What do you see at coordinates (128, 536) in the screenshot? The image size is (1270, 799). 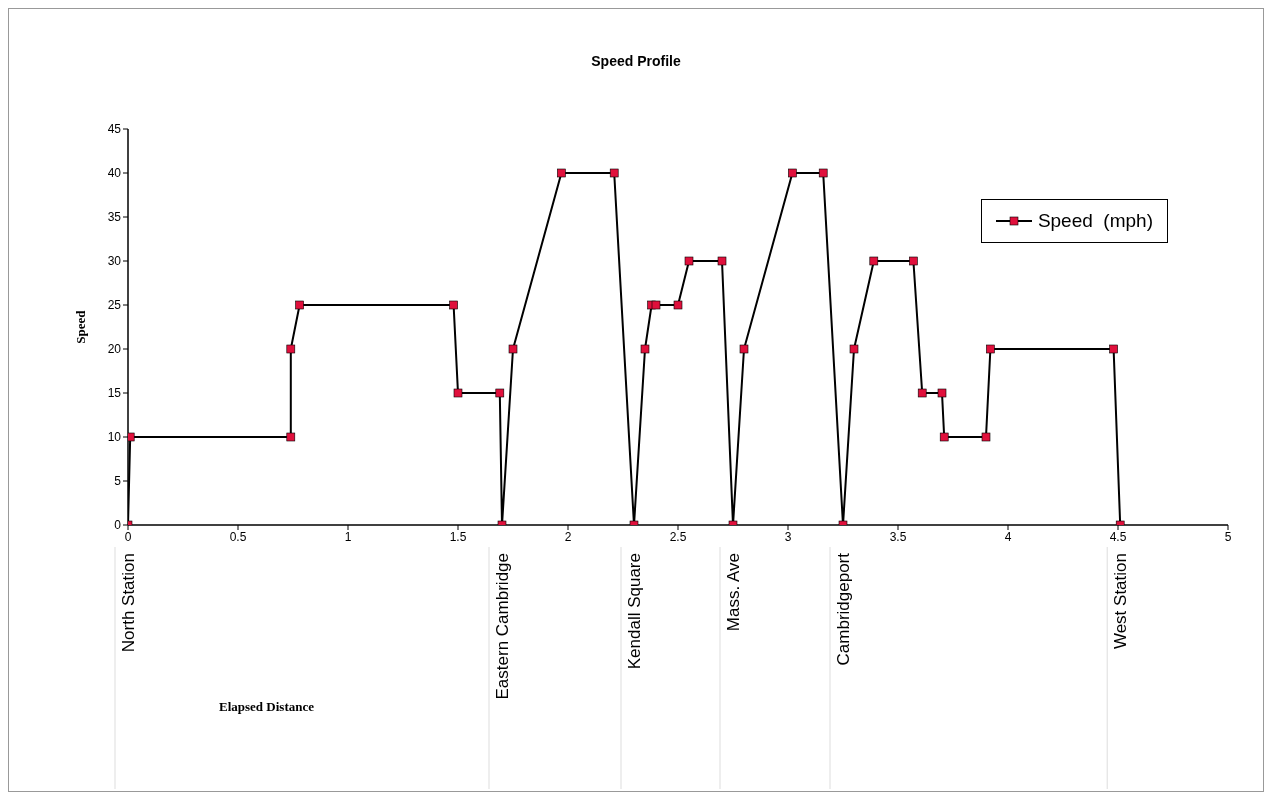 I see `x-tick-label: 0` at bounding box center [128, 536].